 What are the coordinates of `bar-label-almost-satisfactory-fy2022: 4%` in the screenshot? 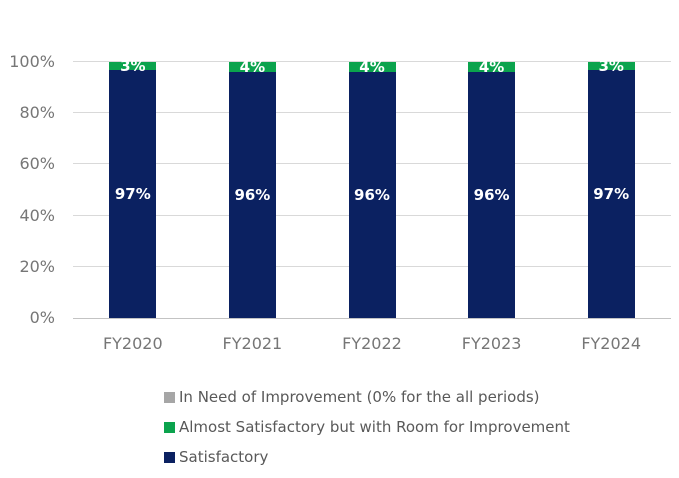 It's located at (372, 67).